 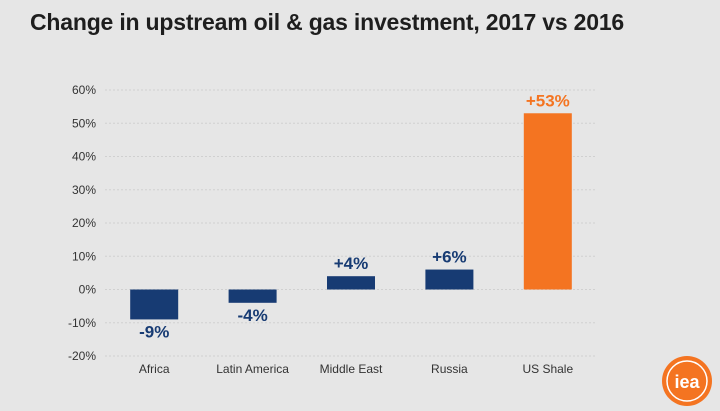 What do you see at coordinates (547, 369) in the screenshot?
I see `x-tick-label: US Shale` at bounding box center [547, 369].